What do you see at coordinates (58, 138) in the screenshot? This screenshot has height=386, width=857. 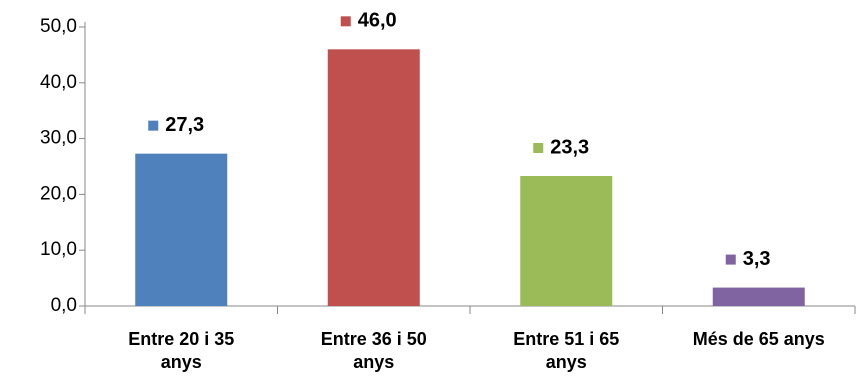 I see `y-tick-label: 30,0` at bounding box center [58, 138].